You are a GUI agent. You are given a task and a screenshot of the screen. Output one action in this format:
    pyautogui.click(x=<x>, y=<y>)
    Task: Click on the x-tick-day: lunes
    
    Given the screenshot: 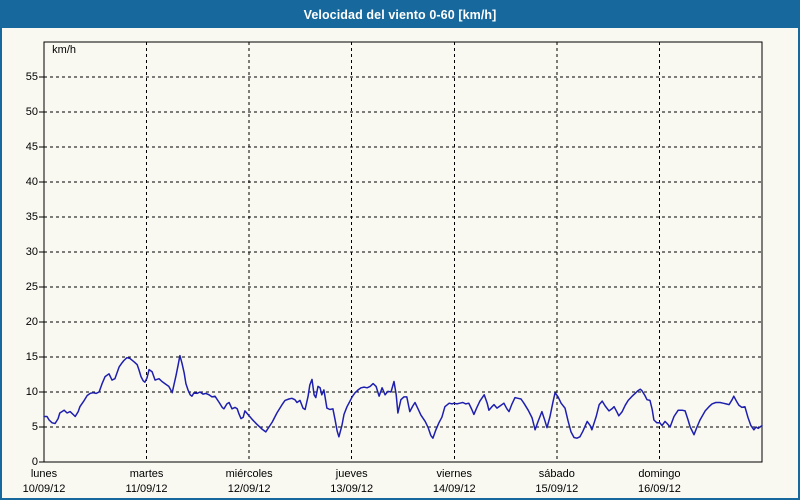 What is the action you would take?
    pyautogui.click(x=44, y=474)
    